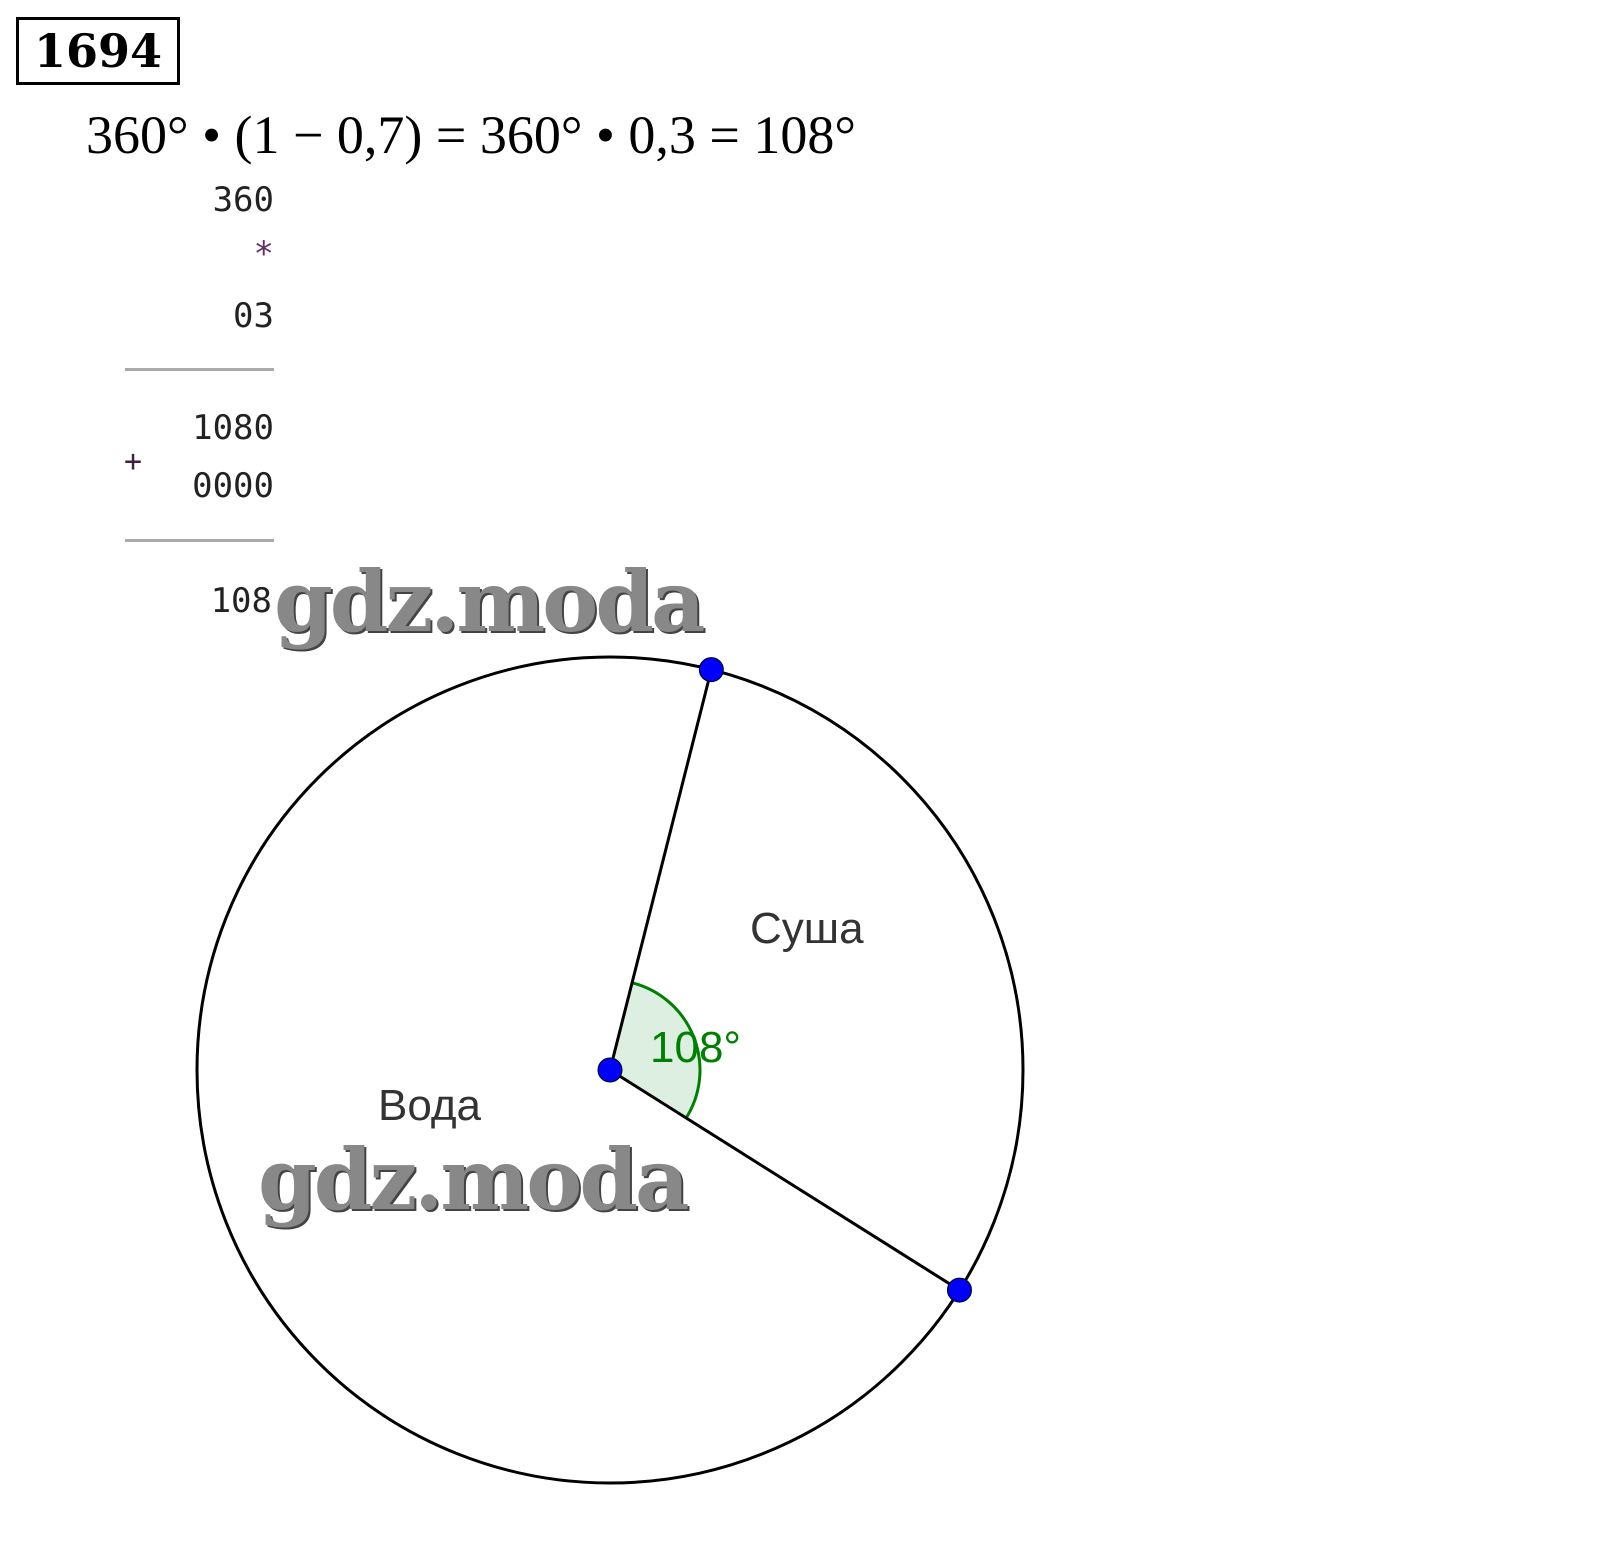  I want to click on multiply-operator: *, so click(263, 254).